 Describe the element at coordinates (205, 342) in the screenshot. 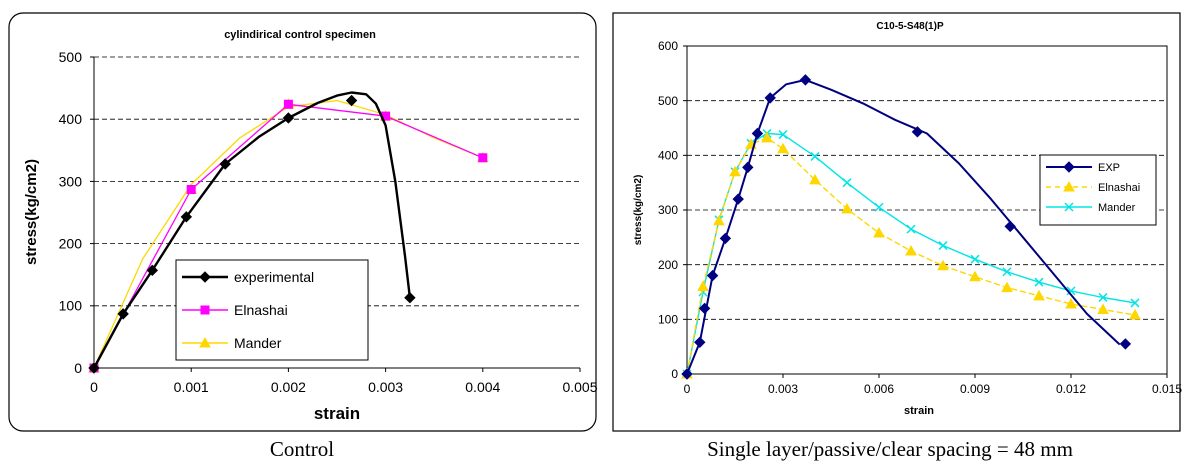

I see `left-legend-marker-mander` at that location.